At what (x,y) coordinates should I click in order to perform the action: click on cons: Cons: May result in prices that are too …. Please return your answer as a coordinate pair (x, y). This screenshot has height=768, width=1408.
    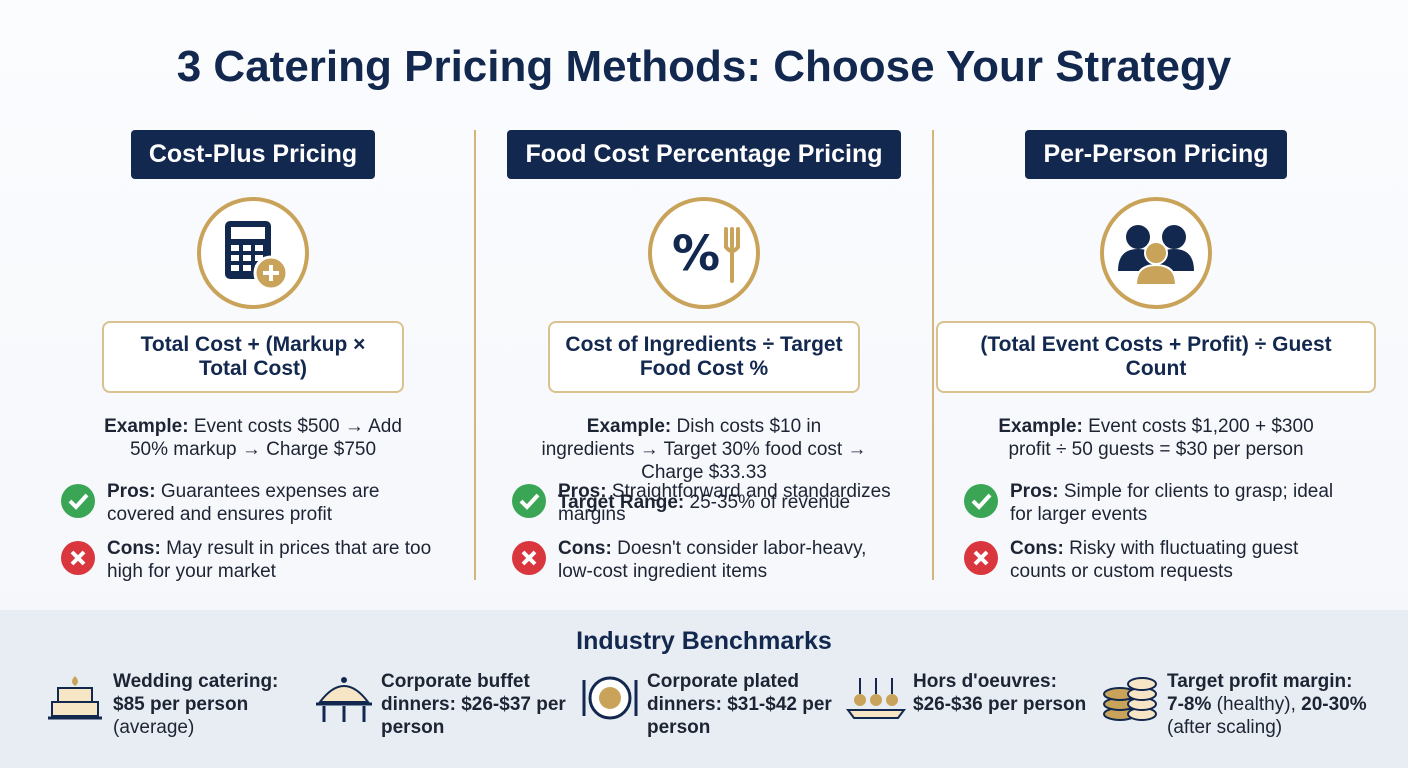
    Looking at the image, I should click on (254, 560).